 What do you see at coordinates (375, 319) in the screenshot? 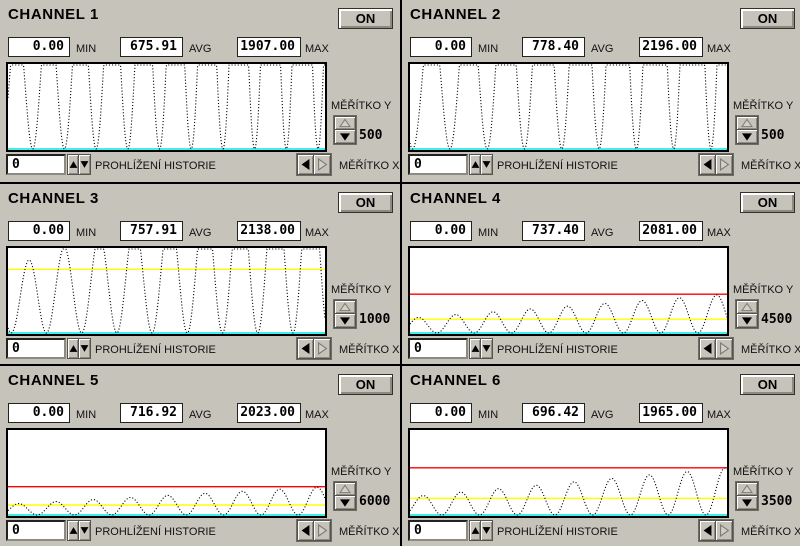
I see `scale-y-value: 1000` at bounding box center [375, 319].